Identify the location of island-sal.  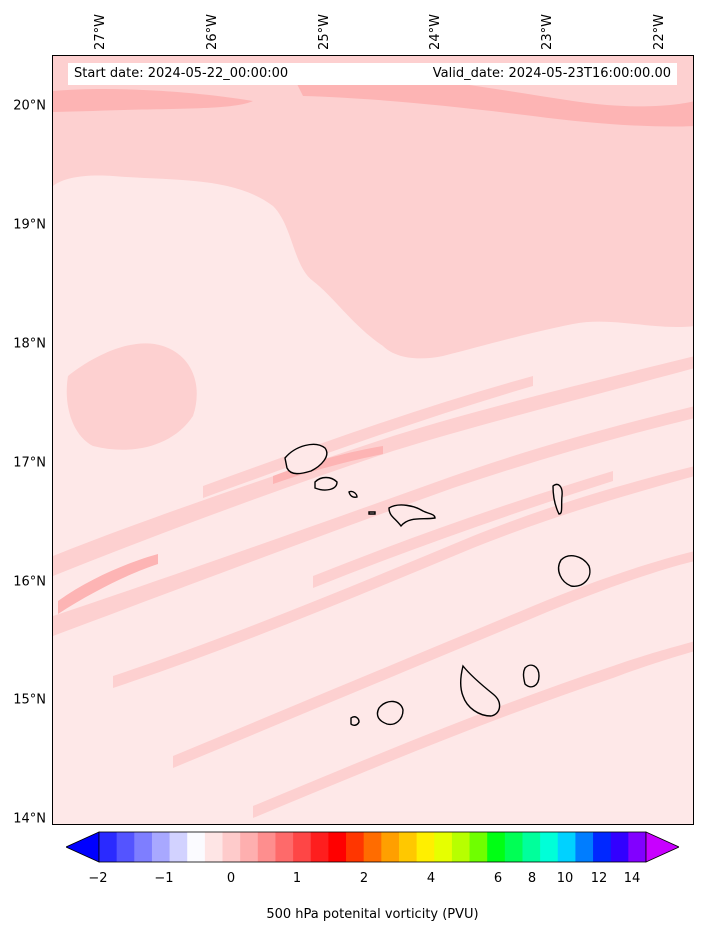
(557, 499).